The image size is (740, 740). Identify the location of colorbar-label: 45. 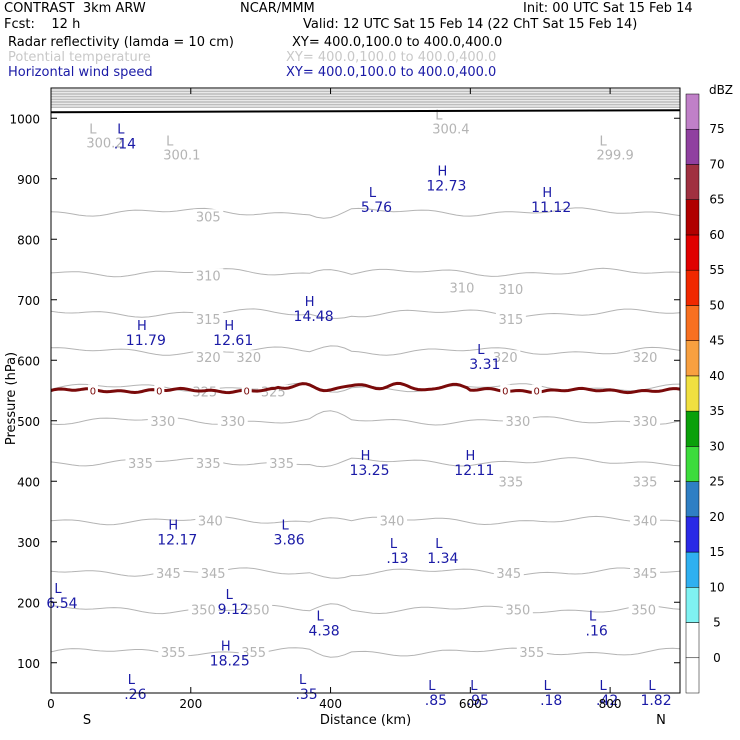
(716, 341).